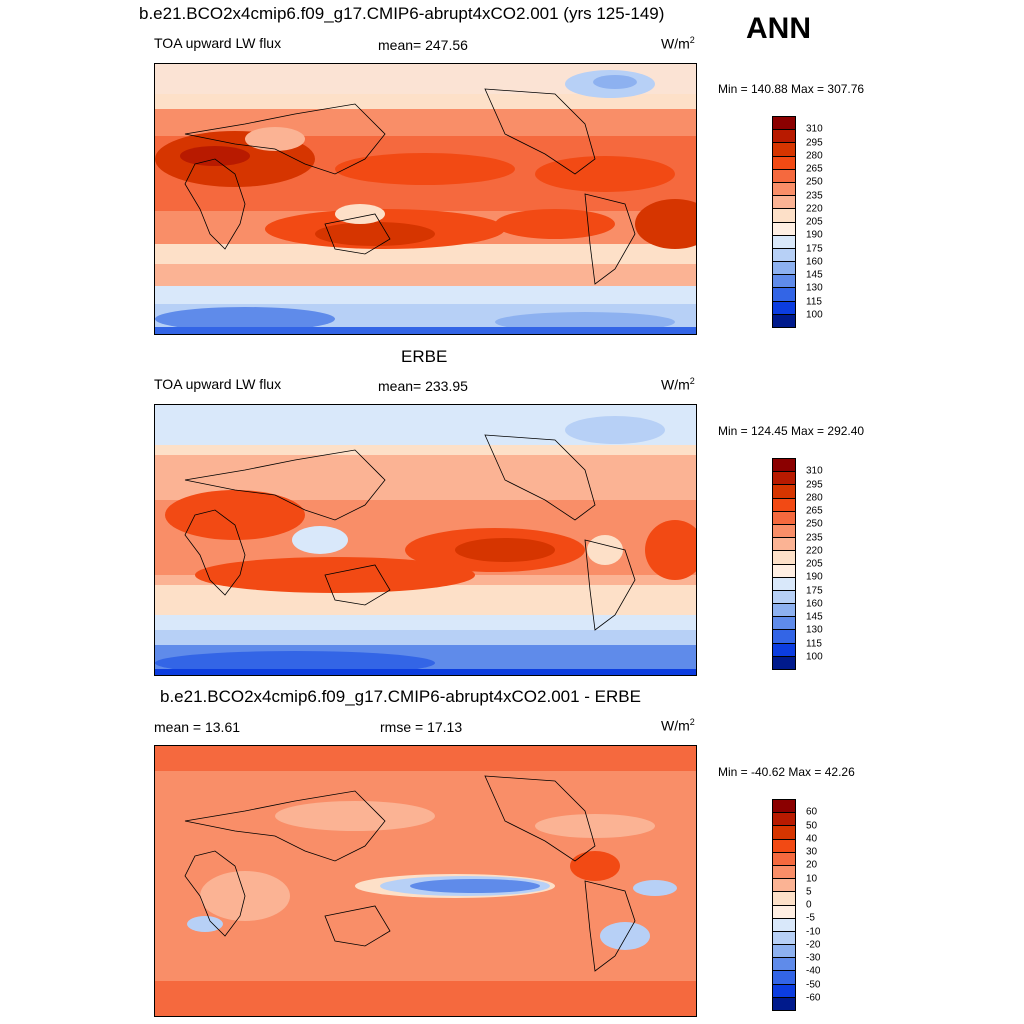 The height and width of the screenshot is (1024, 1024). What do you see at coordinates (813, 984) in the screenshot?
I see `colorbar-tick-label: -50` at bounding box center [813, 984].